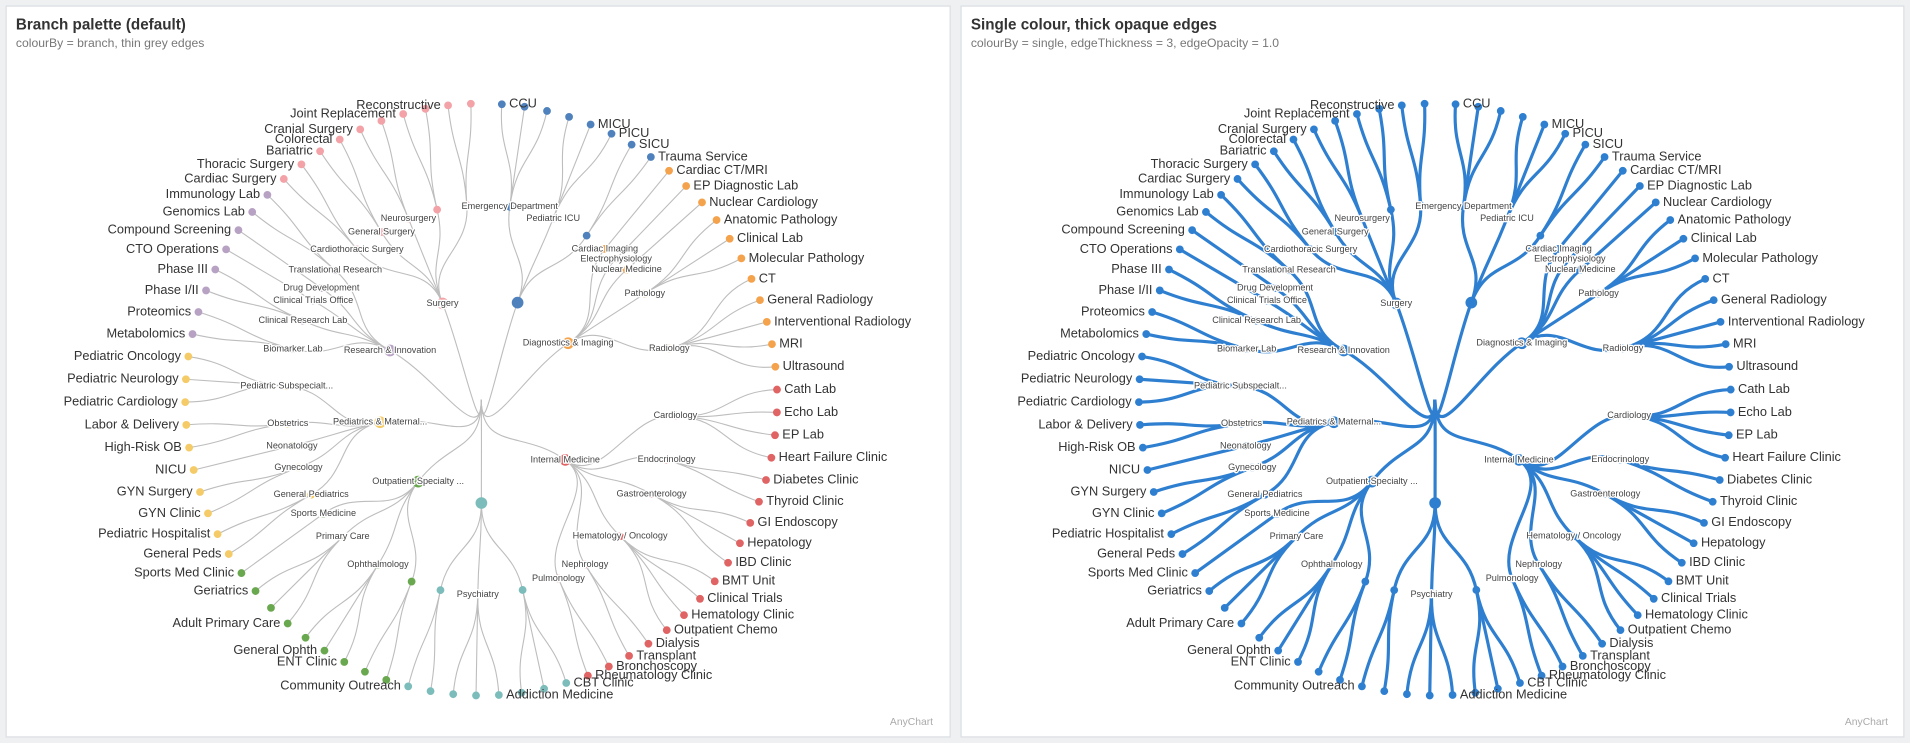 The width and height of the screenshot is (1910, 743). What do you see at coordinates (843, 320) in the screenshot?
I see `leaf-label: Interventional Radiology` at bounding box center [843, 320].